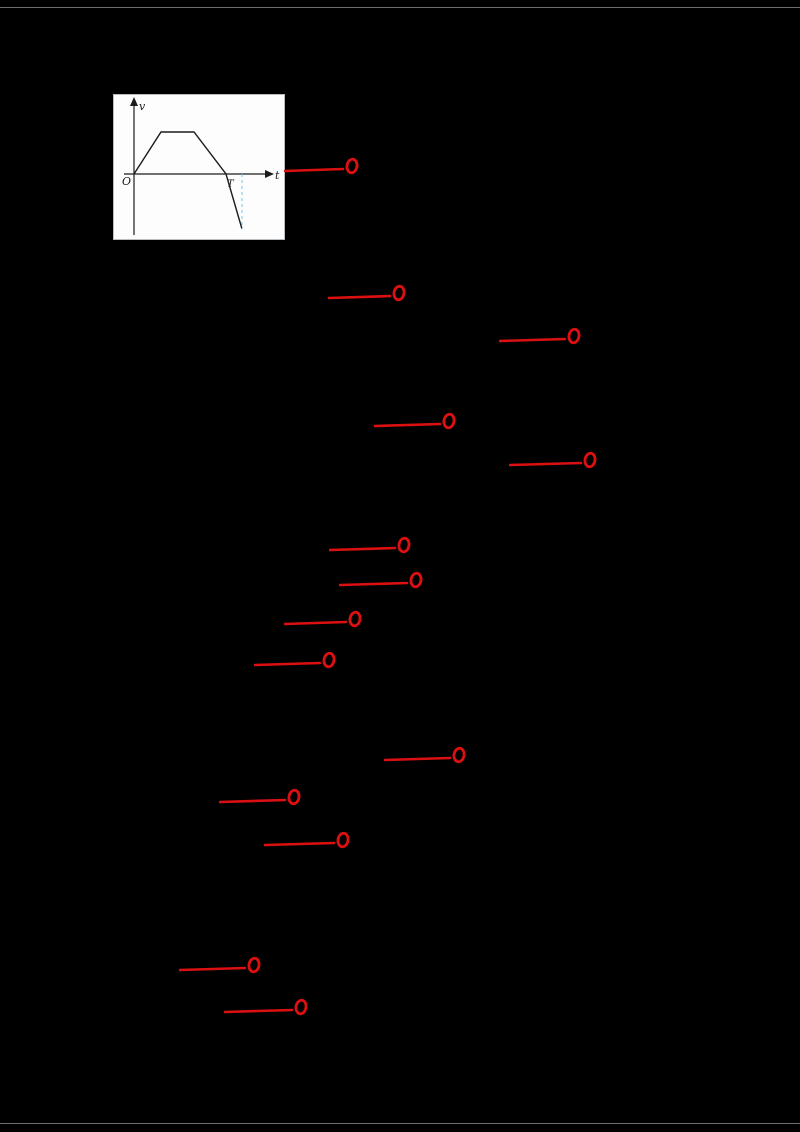 The width and height of the screenshot is (800, 1132). I want to click on vt-graph-svg: v t O T, so click(201, 166).